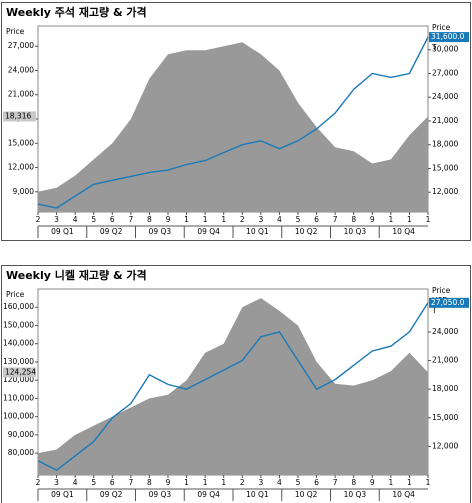 Image resolution: width=472 pixels, height=503 pixels. What do you see at coordinates (18, 416) in the screenshot?
I see `y-tick-label: 100,000` at bounding box center [18, 416].